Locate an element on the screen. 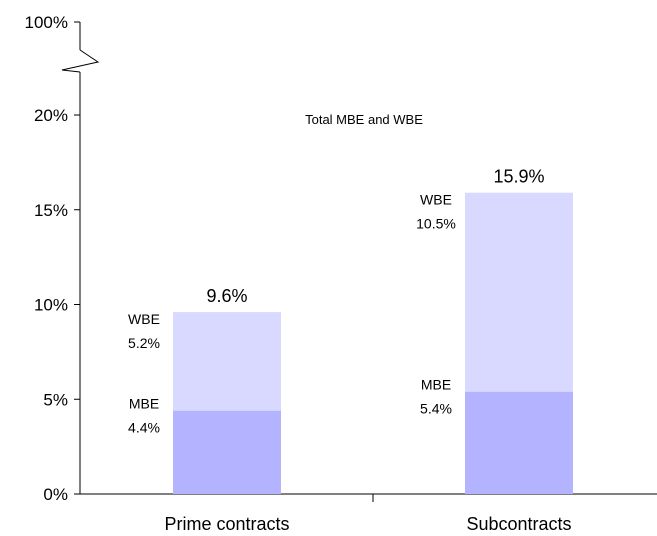 This screenshot has height=536, width=657. y-tick-label: 0% is located at coordinates (55, 494).